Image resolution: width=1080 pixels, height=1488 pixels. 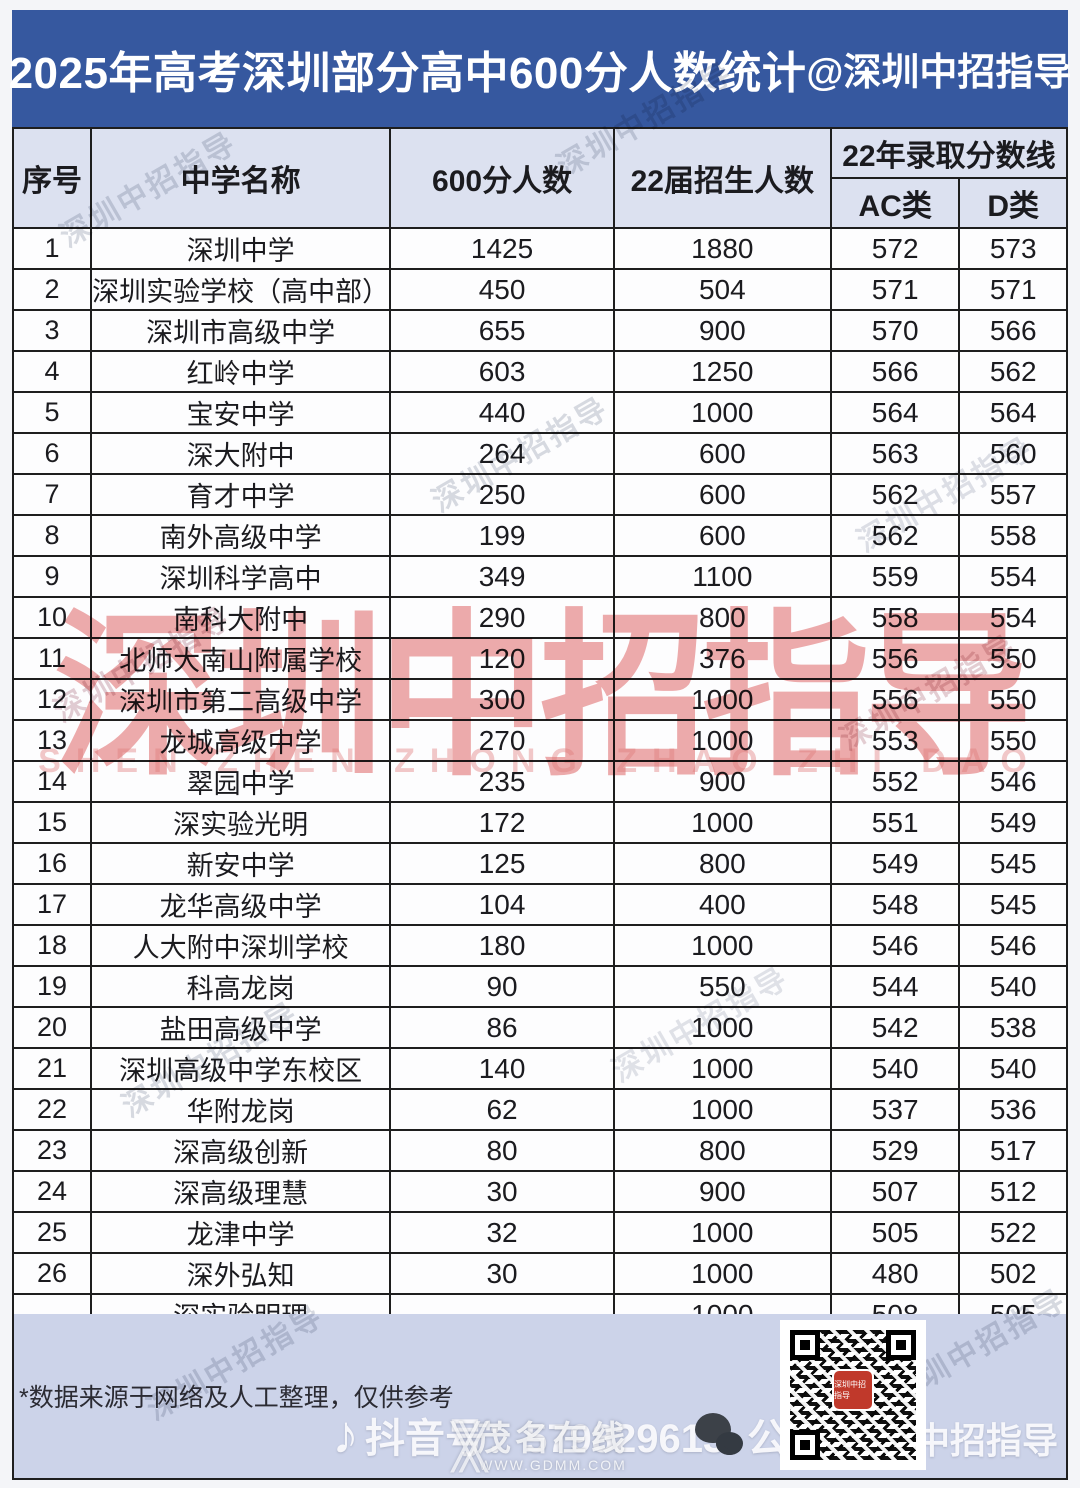 What do you see at coordinates (240, 412) in the screenshot?
I see `school-cell: 宝安中学` at bounding box center [240, 412].